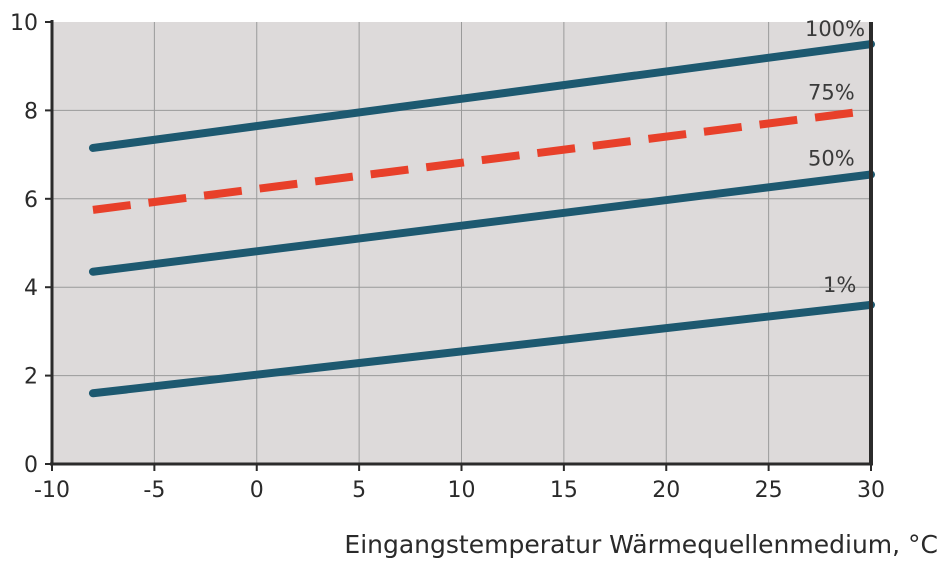 The image size is (943, 563). Describe the element at coordinates (52, 490) in the screenshot. I see `x-tick-label: -10` at that location.